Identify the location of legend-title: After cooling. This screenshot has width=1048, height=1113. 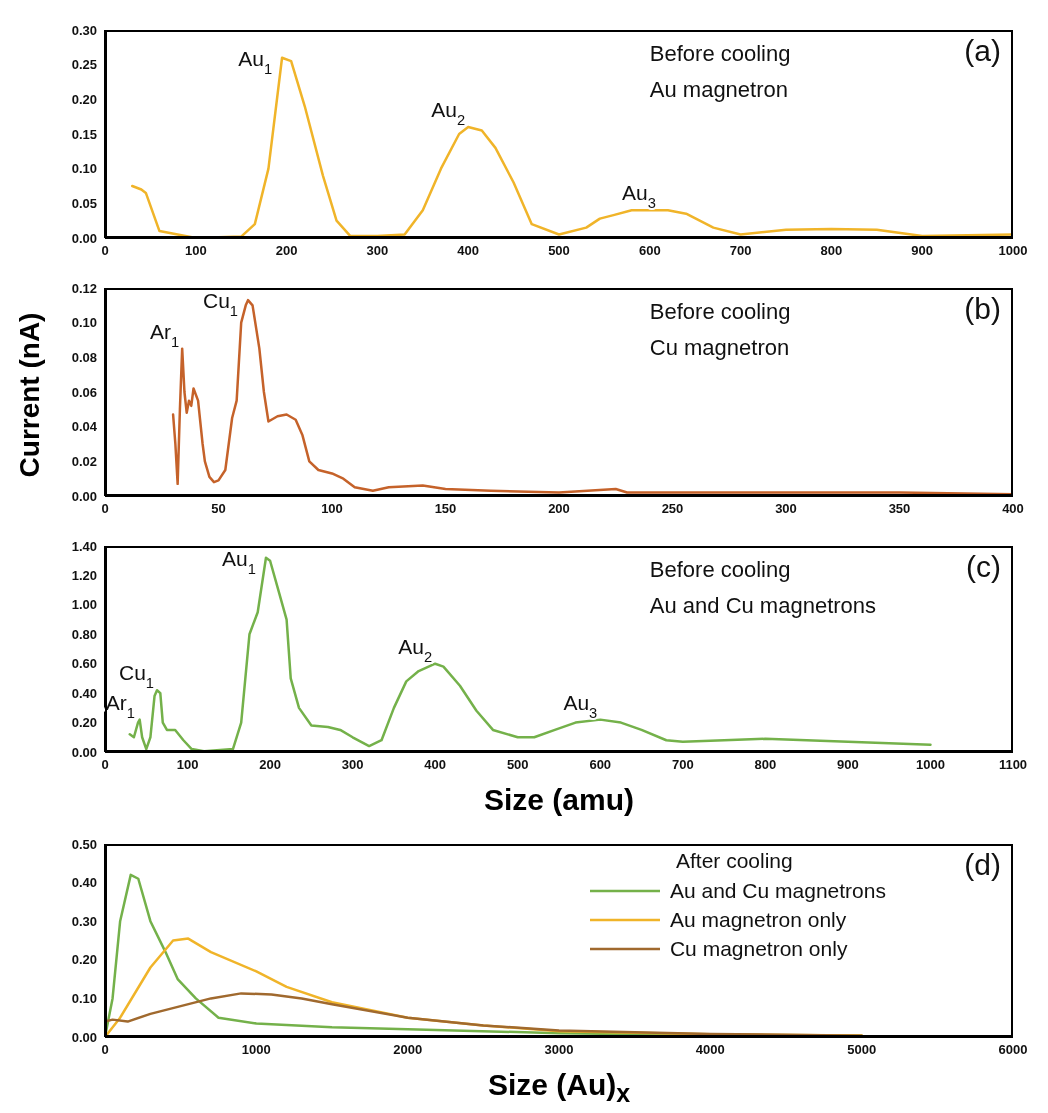
(734, 861).